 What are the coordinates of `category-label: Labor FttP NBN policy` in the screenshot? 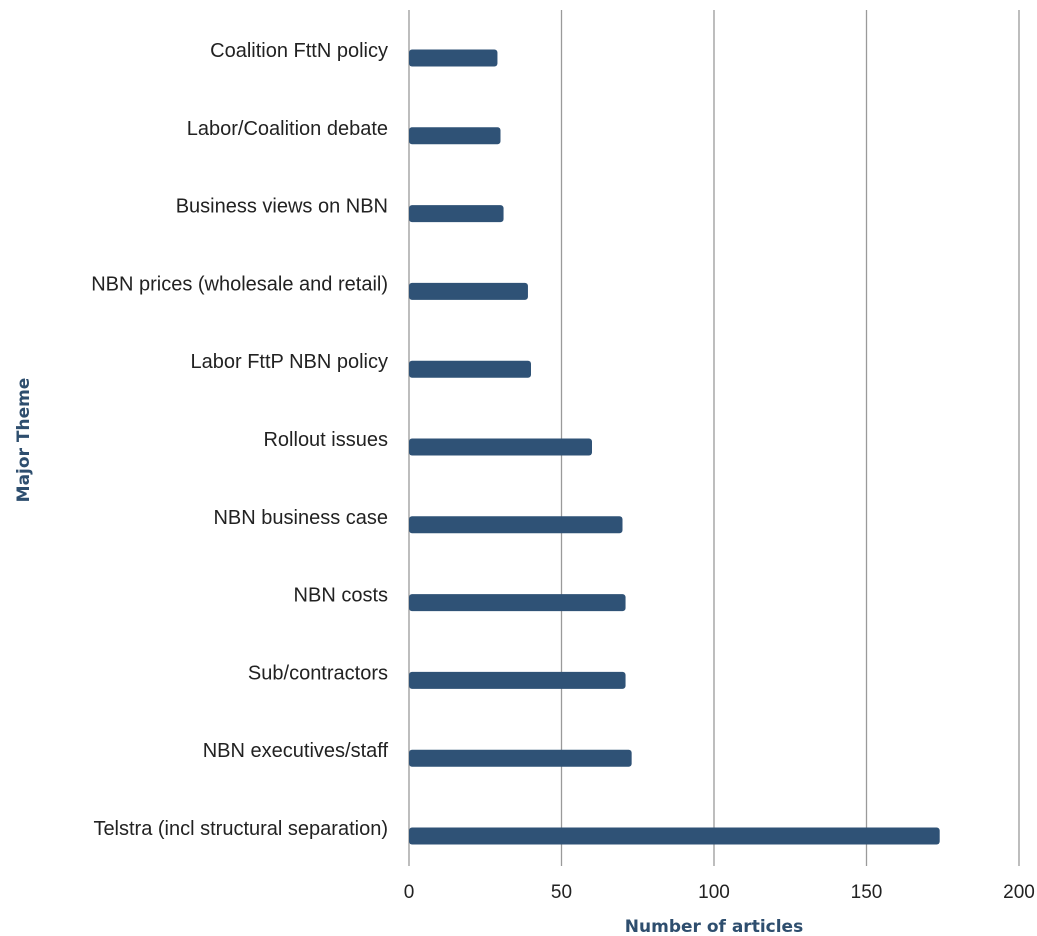 It's located at (290, 362).